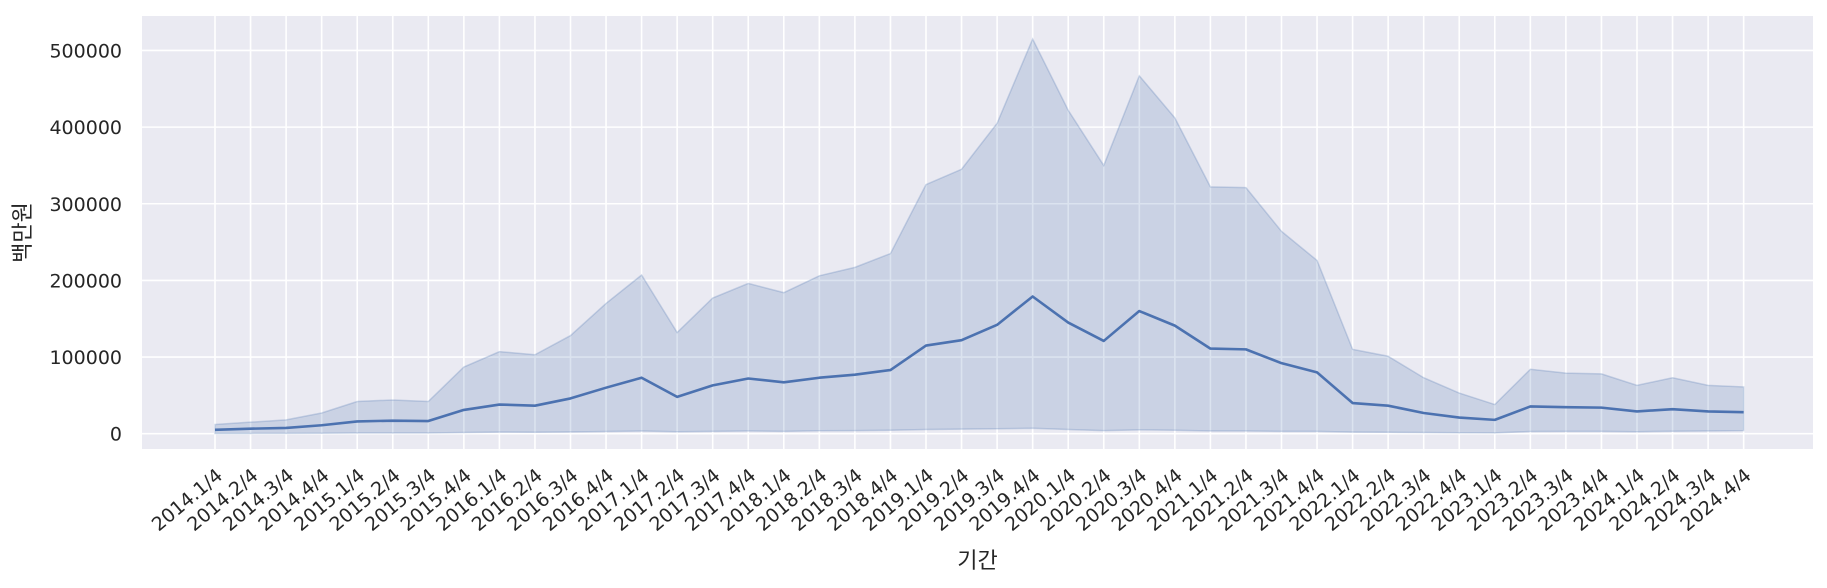  I want to click on y-axis-label: 백만원, so click(23, 232).